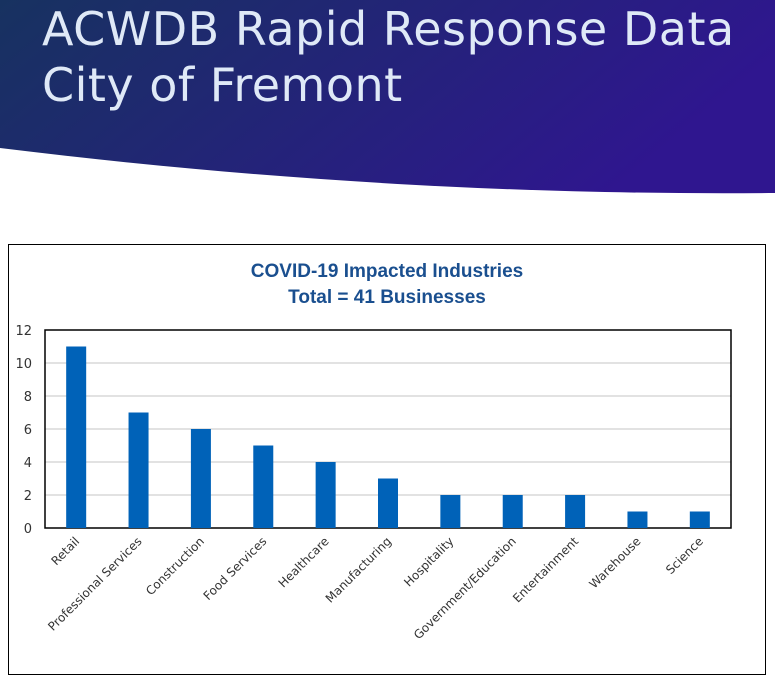  I want to click on x-tick-label: Healthcare, so click(304, 562).